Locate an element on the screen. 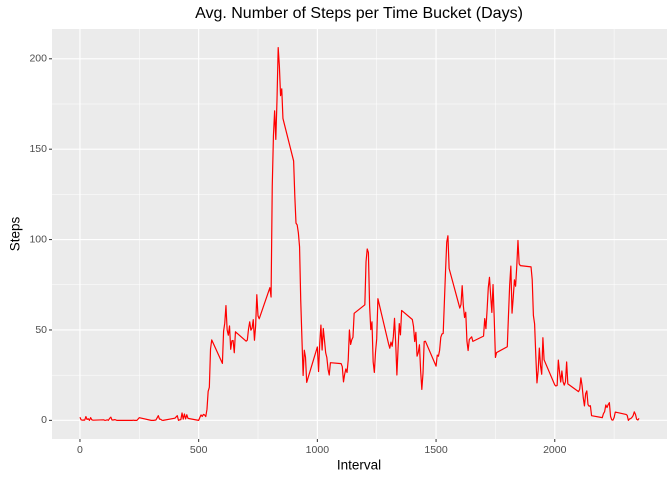  y-axis-title: Steps is located at coordinates (15, 233).